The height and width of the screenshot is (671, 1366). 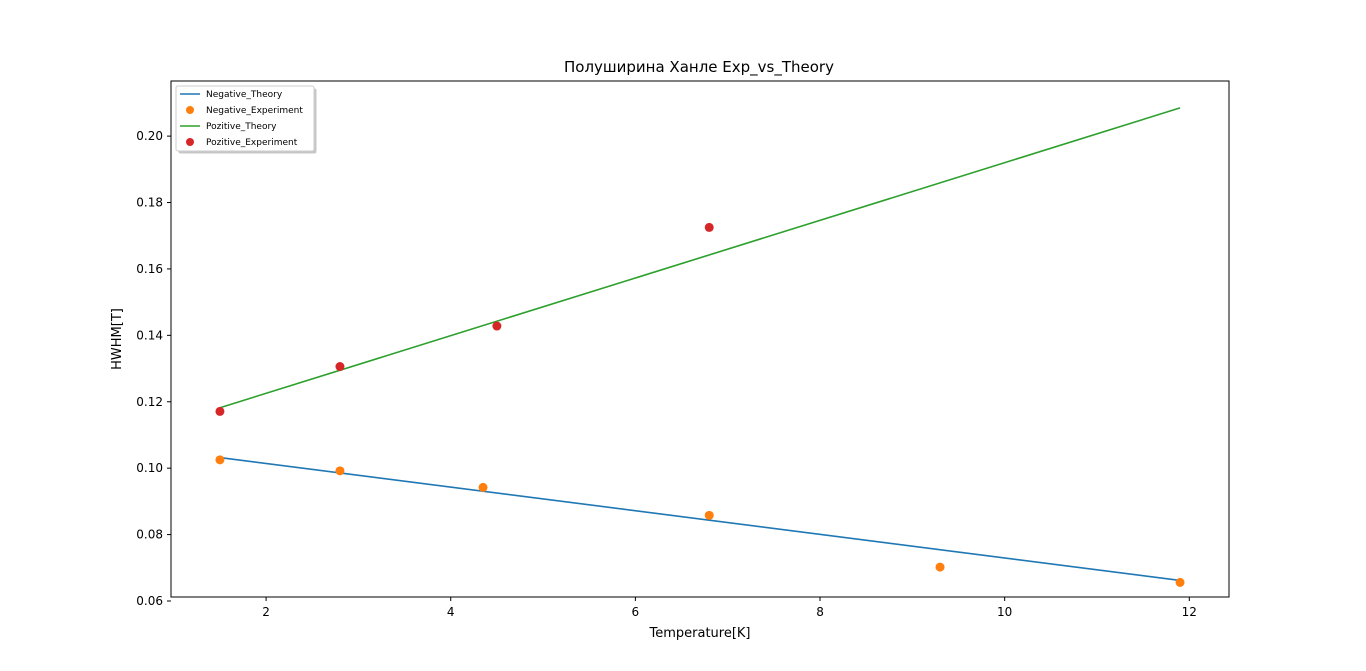 I want to click on y-tick-label: 0.06, so click(x=149, y=601).